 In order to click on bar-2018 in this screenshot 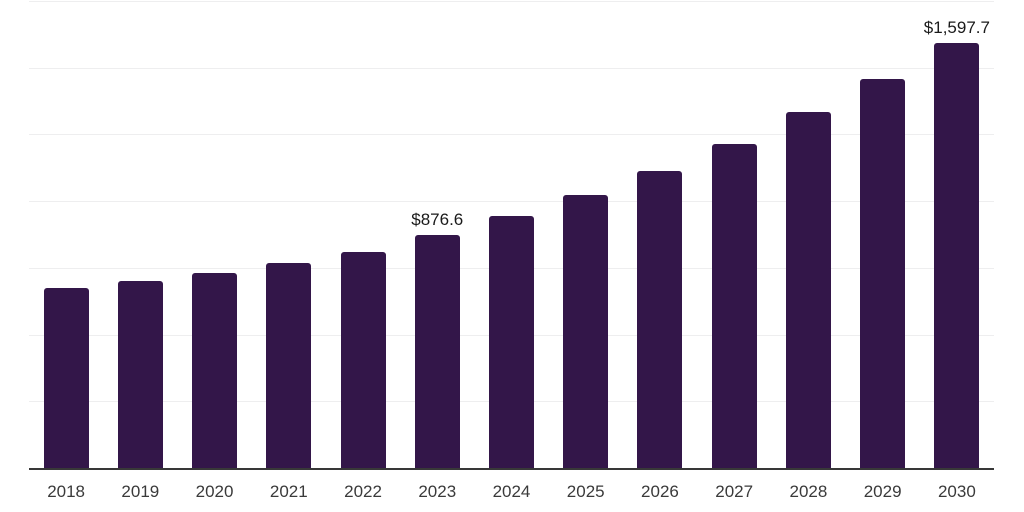, I will do `click(66, 378)`.